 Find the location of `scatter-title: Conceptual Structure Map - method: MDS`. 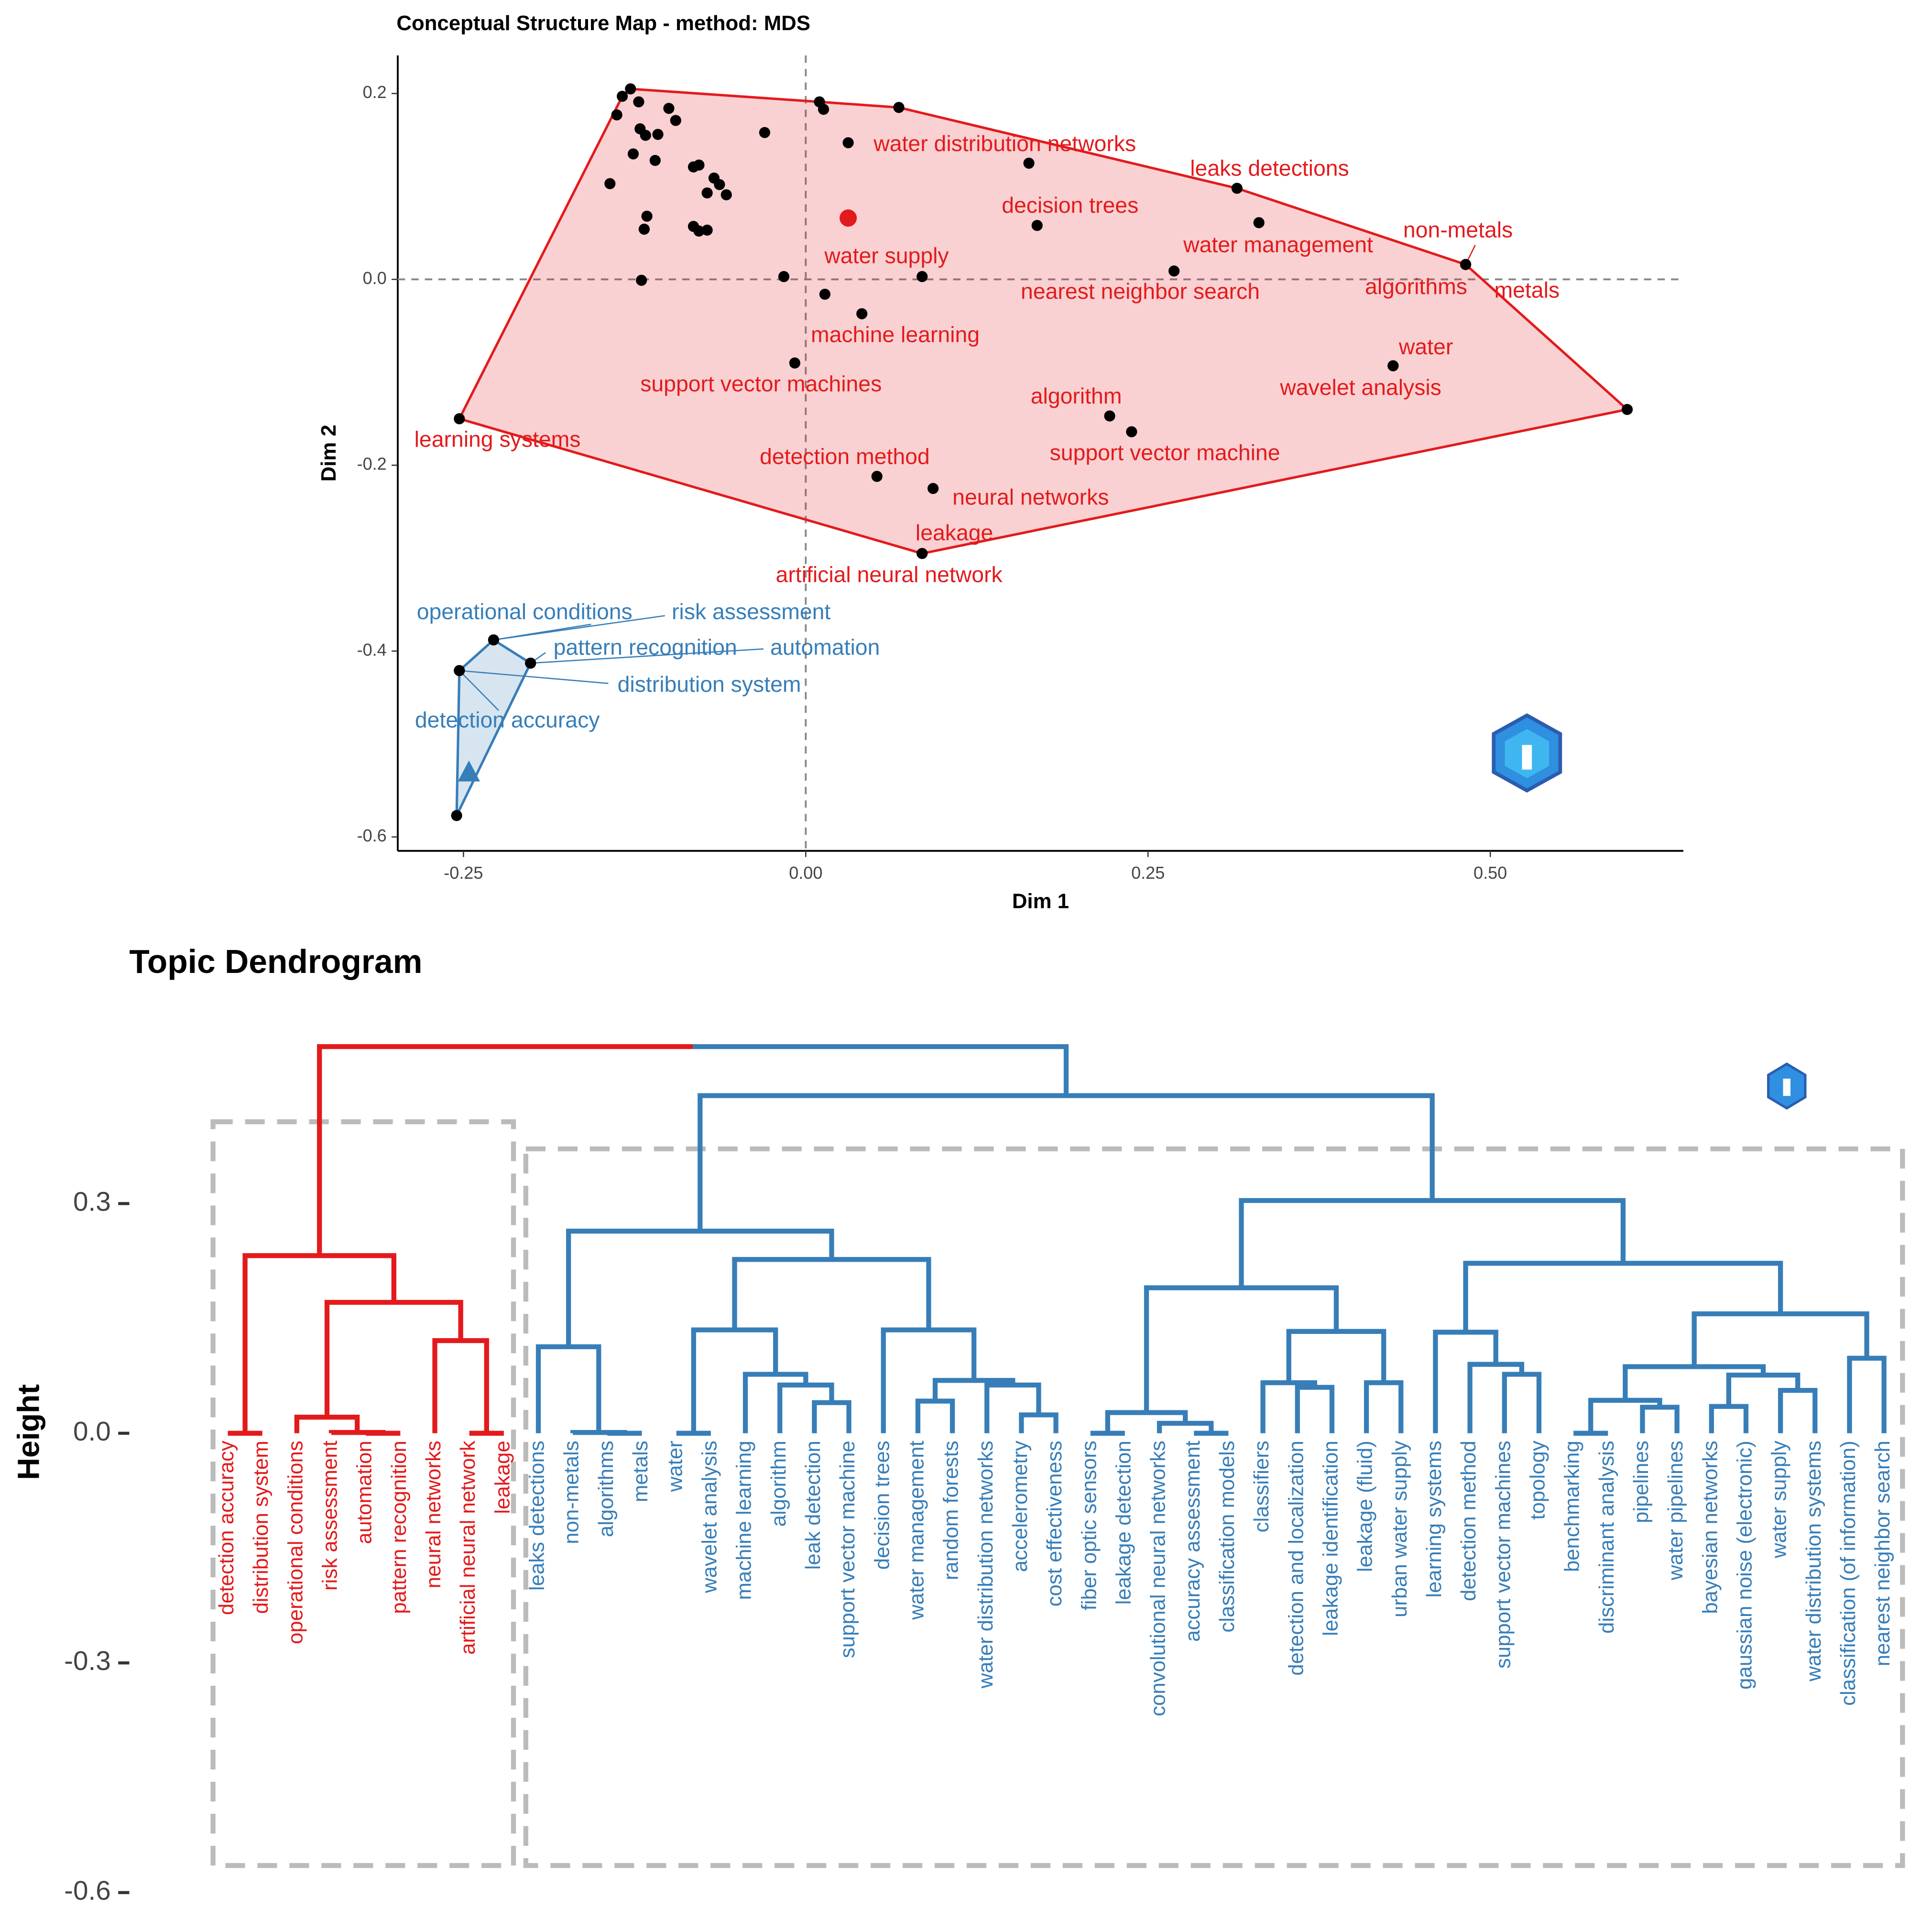

scatter-title: Conceptual Structure Map - method: MDS is located at coordinates (603, 23).